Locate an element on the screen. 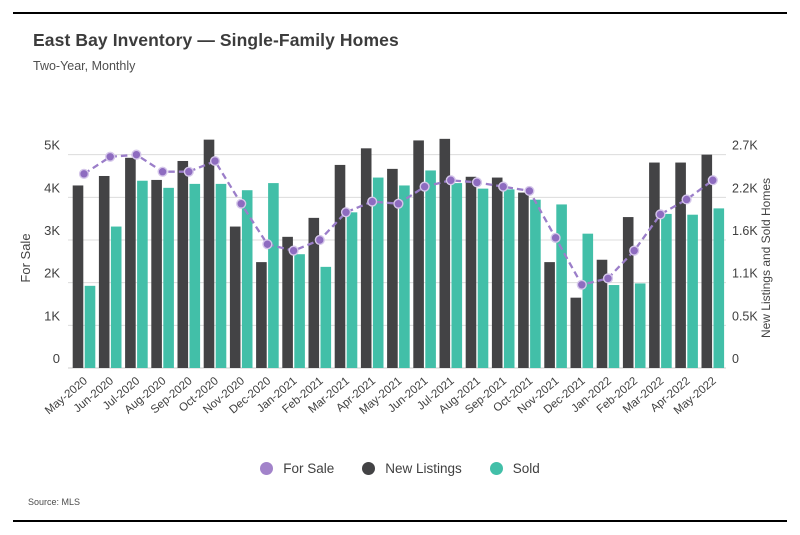  chart-title: East Bay Inventory — Single-Family Homes is located at coordinates (216, 40).